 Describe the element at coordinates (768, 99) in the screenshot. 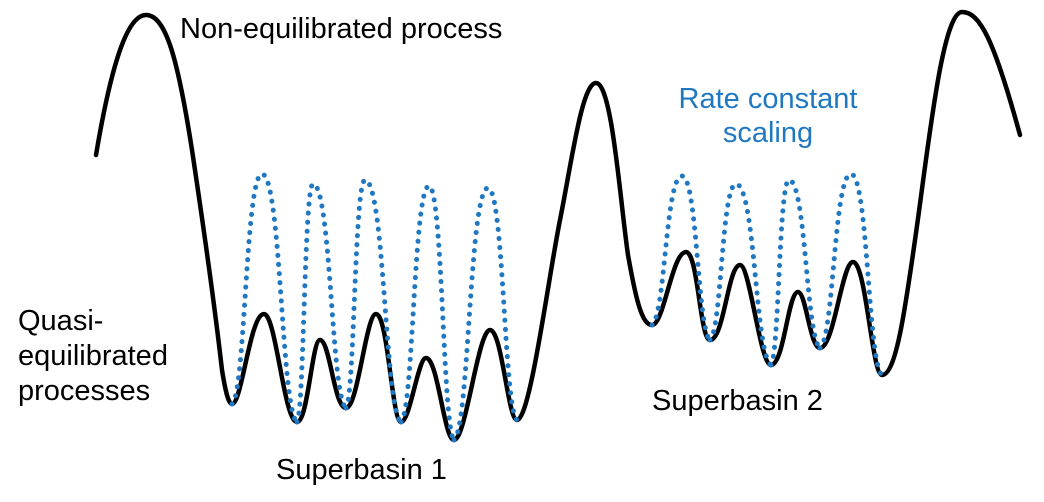

I see `rate-label-line-1: Rate constant` at that location.